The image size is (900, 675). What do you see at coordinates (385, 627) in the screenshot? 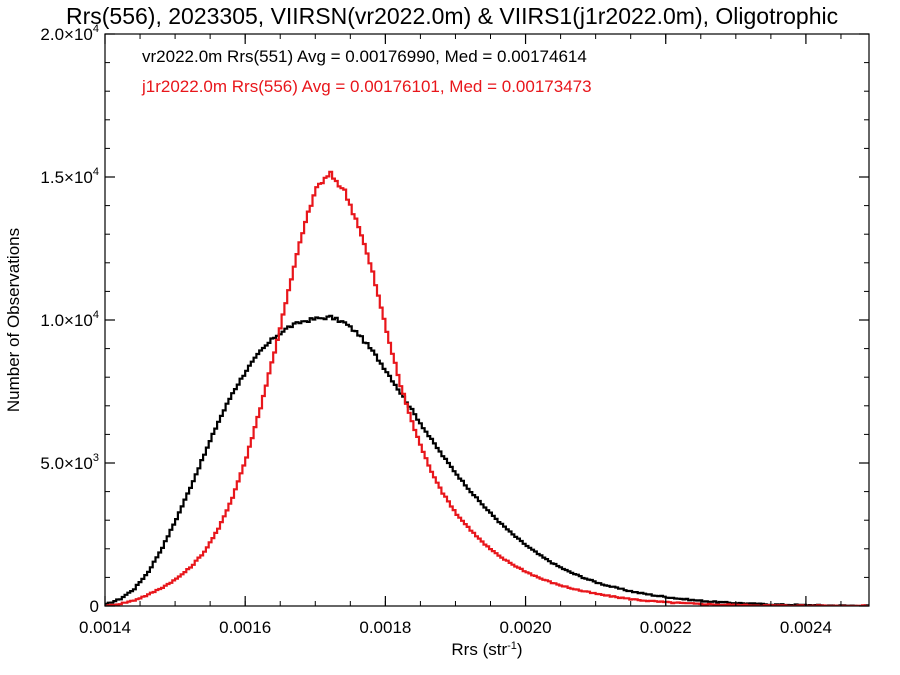
I see `x-tick-label: 0.0018` at bounding box center [385, 627].